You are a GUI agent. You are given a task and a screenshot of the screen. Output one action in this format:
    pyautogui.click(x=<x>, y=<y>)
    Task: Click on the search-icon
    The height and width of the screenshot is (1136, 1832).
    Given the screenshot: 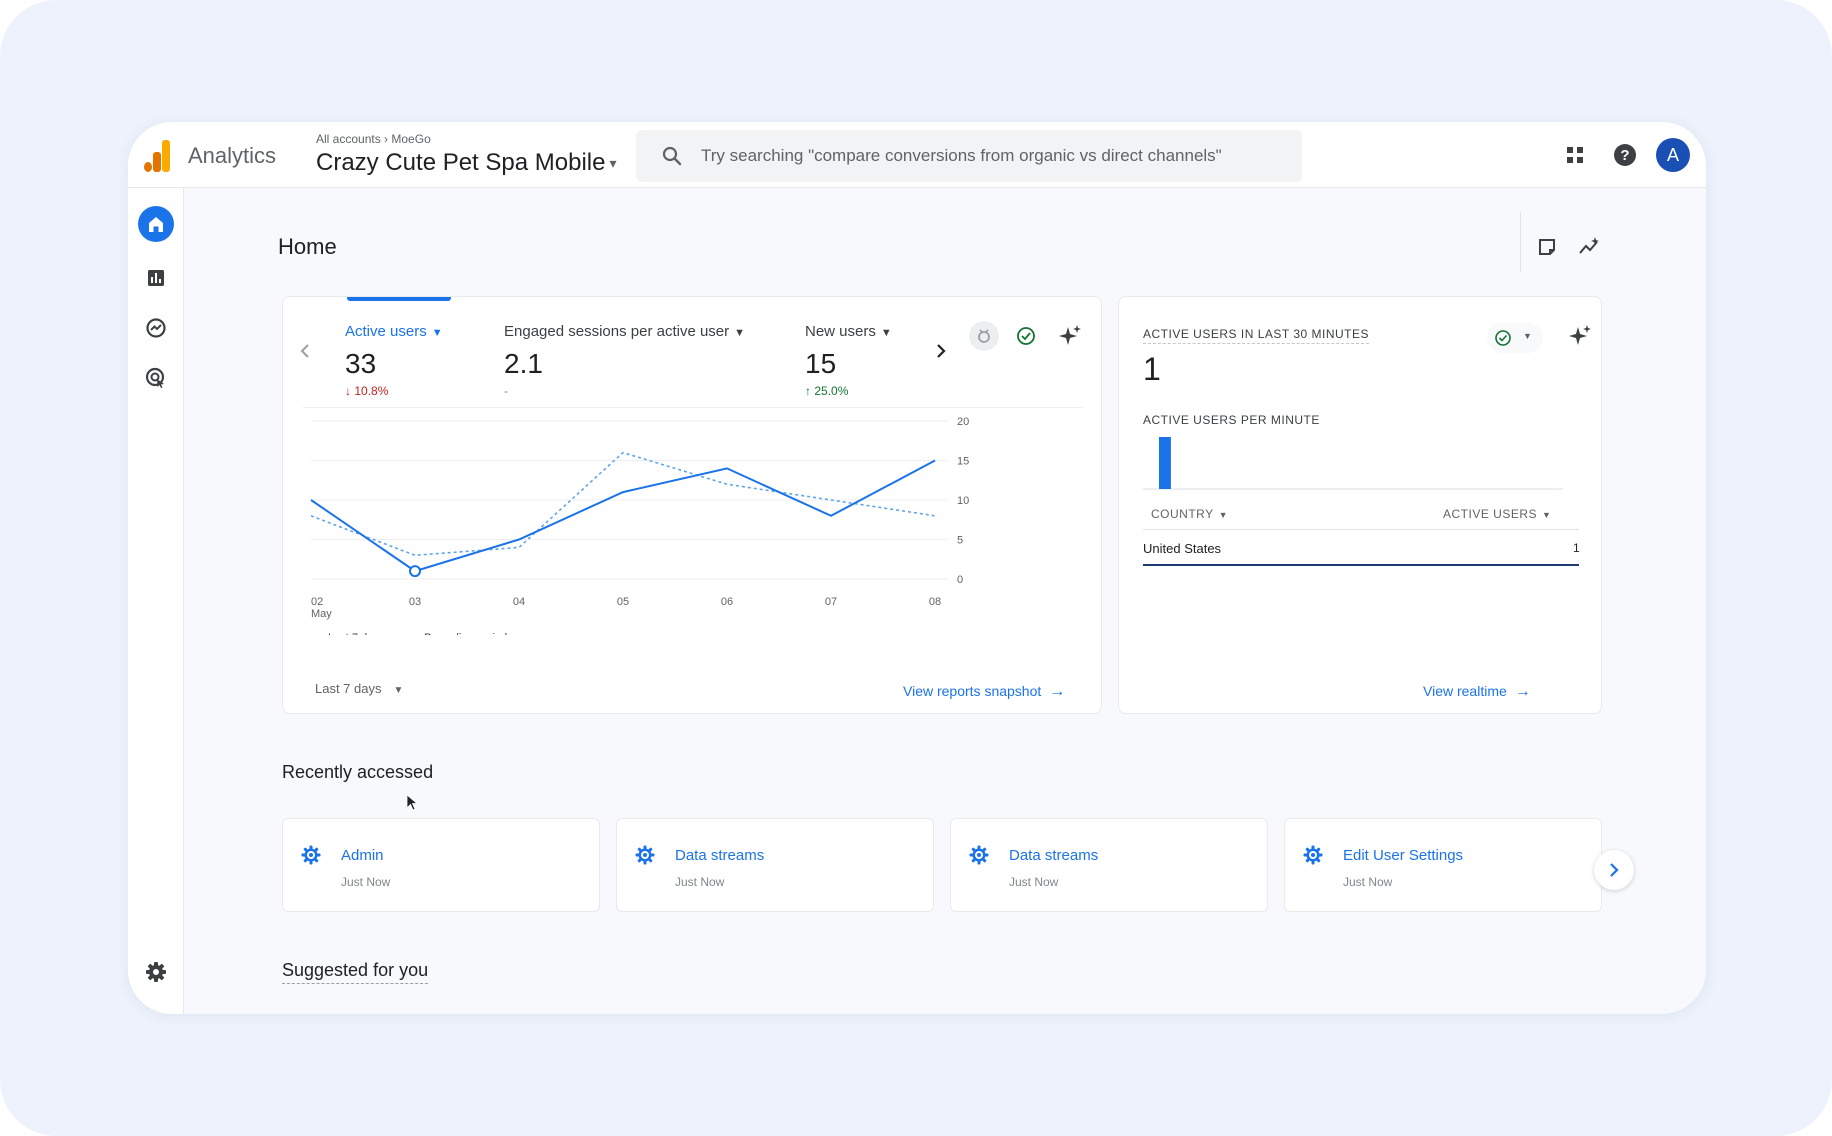 What is the action you would take?
    pyautogui.click(x=672, y=156)
    